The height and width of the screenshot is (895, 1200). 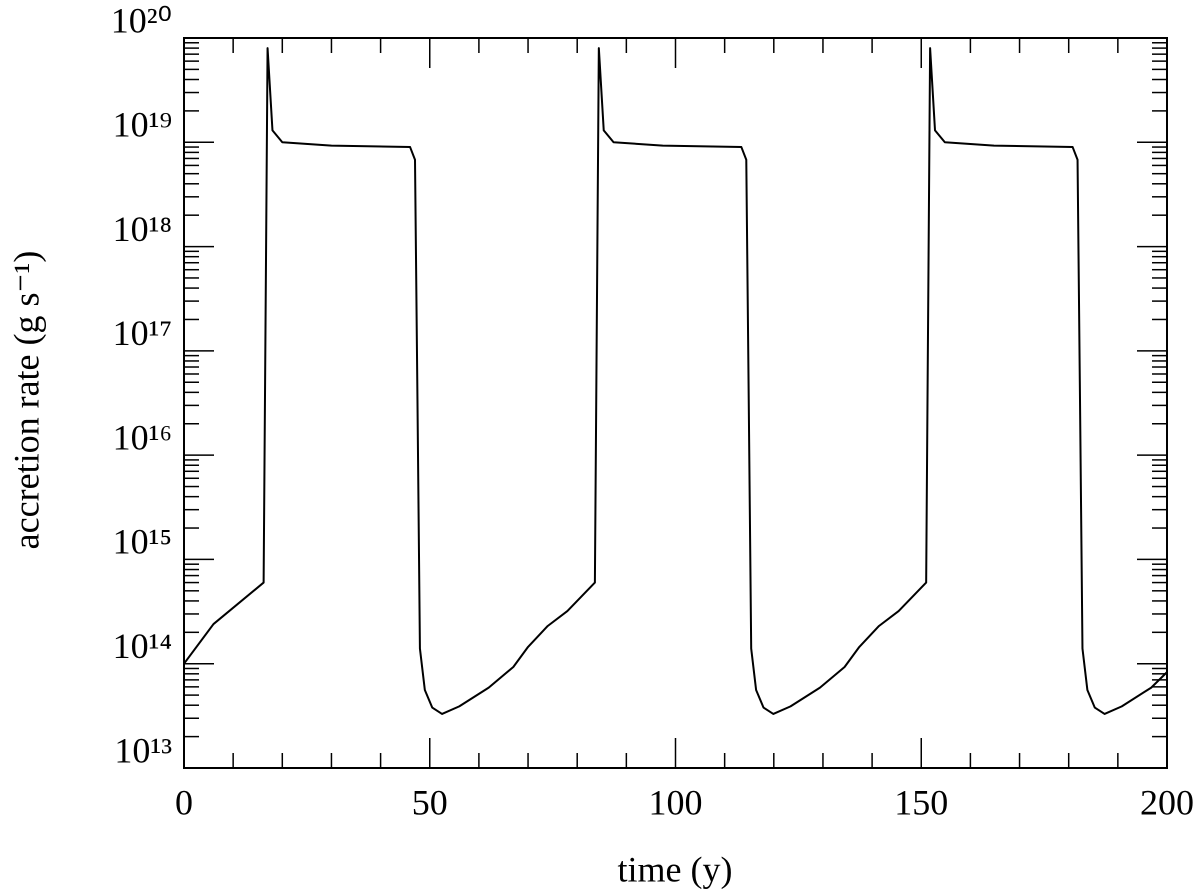 I want to click on x-tick-label: 100, so click(x=676, y=802).